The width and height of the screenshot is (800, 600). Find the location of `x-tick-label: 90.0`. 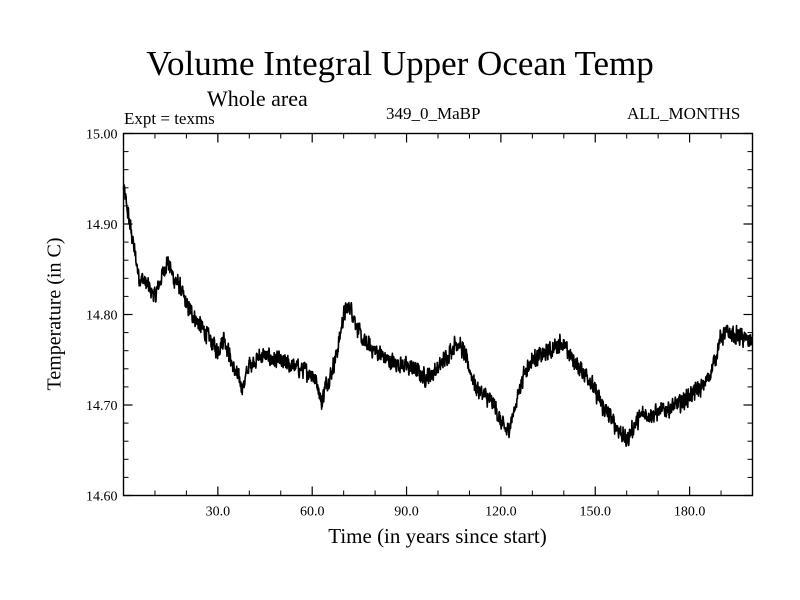

x-tick-label: 90.0 is located at coordinates (406, 512).